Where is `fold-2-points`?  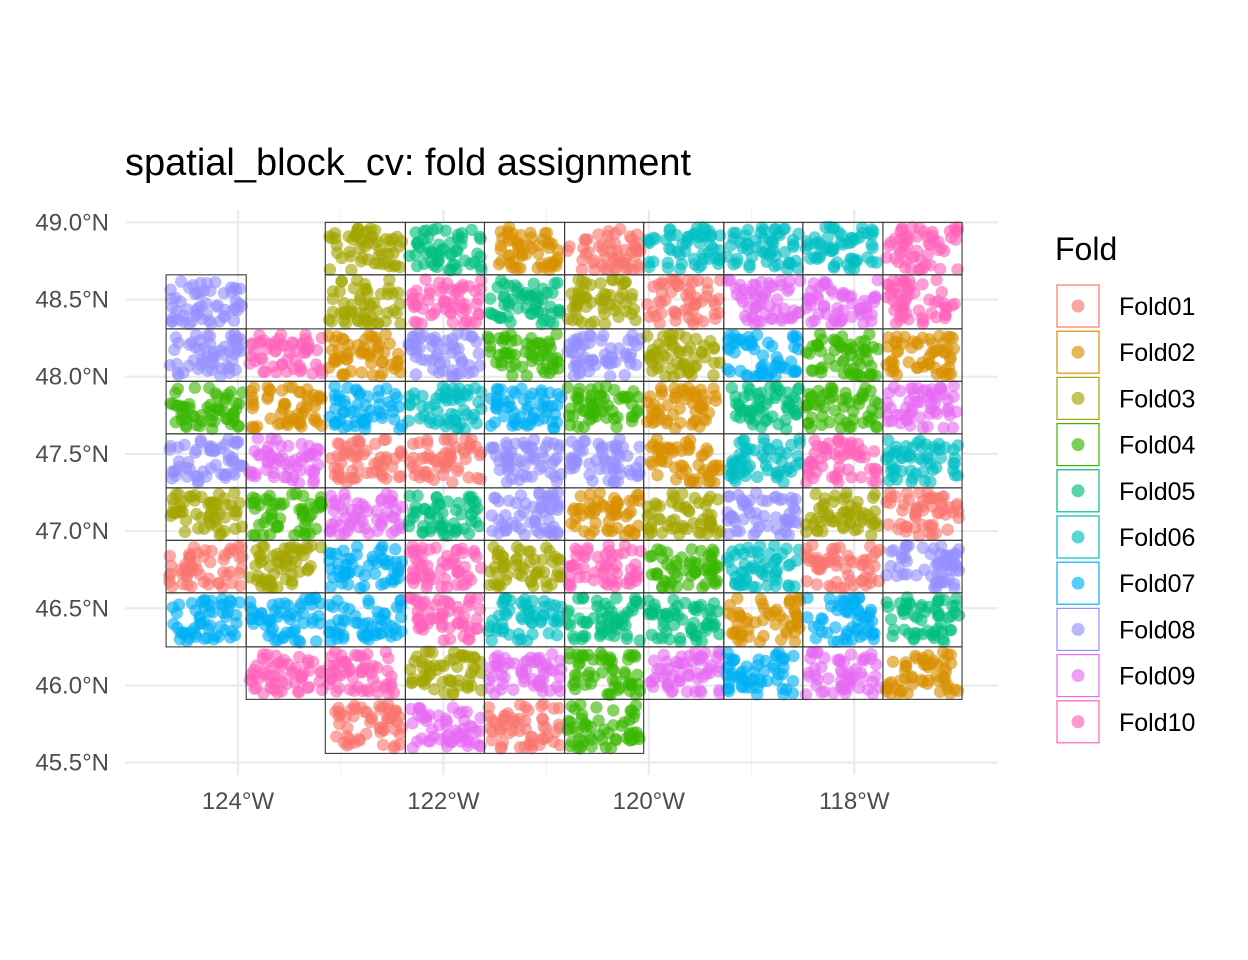
fold-2-points is located at coordinates (764, 620).